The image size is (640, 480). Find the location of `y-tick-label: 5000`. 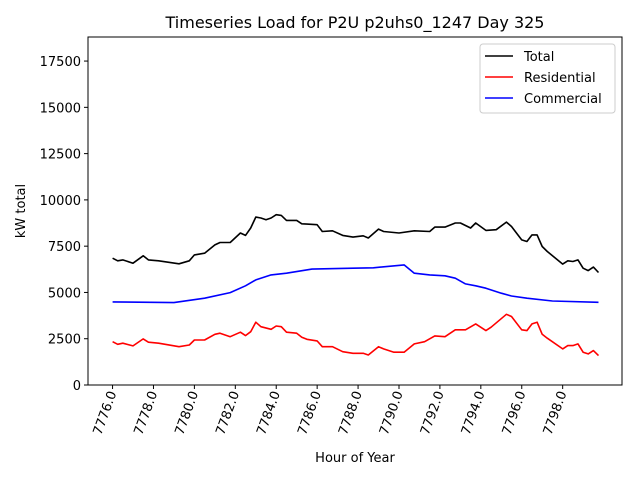

y-tick-label: 5000 is located at coordinates (64, 293).